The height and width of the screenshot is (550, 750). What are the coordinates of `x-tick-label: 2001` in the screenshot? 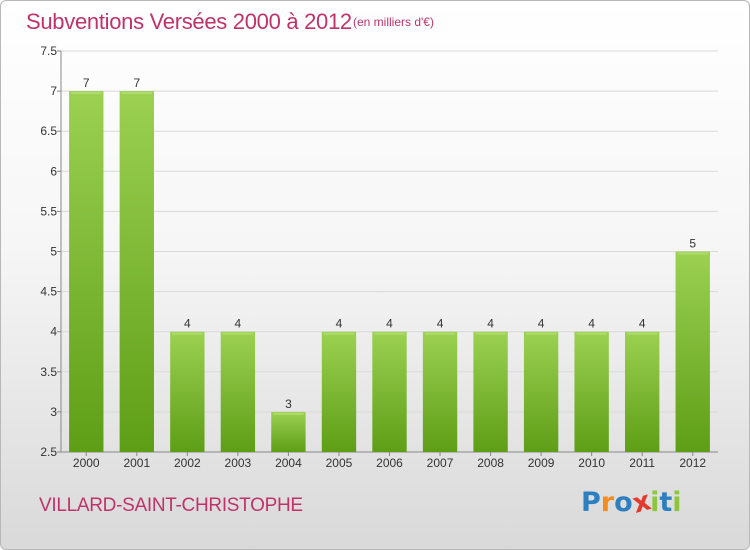 It's located at (136, 463).